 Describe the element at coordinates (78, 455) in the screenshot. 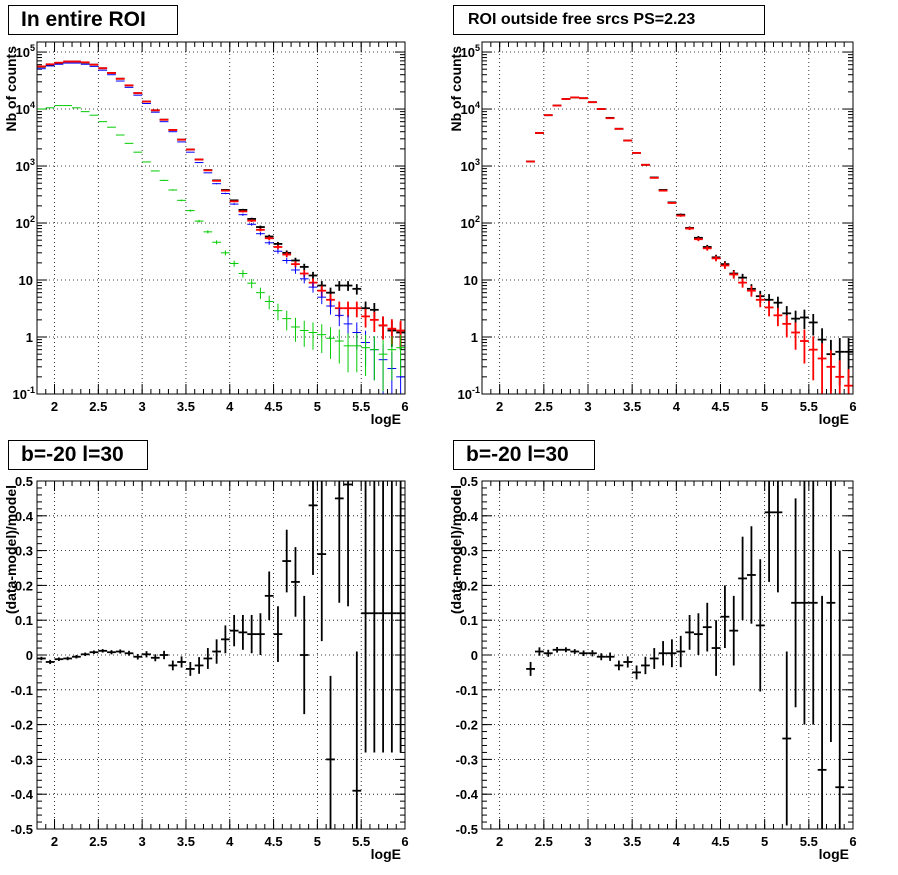

I see `panel-title-residual-left: b=-20 l=30` at that location.